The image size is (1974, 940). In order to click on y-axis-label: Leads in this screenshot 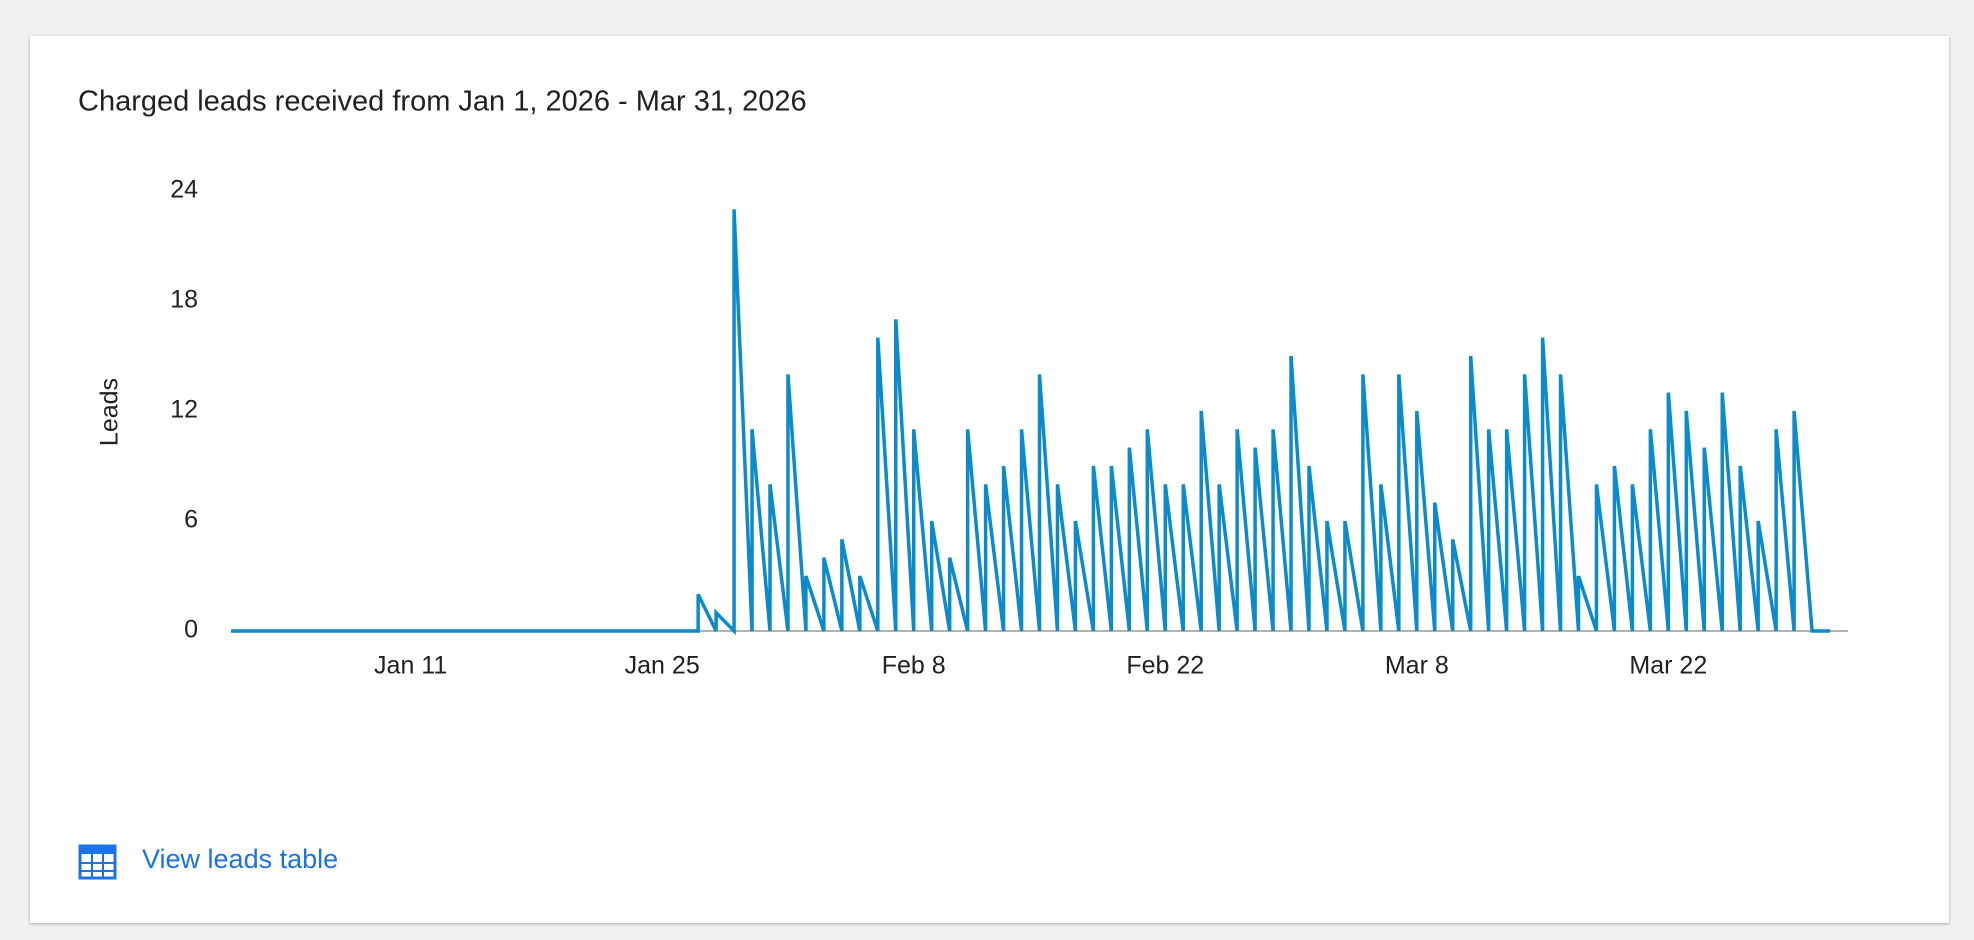, I will do `click(110, 412)`.